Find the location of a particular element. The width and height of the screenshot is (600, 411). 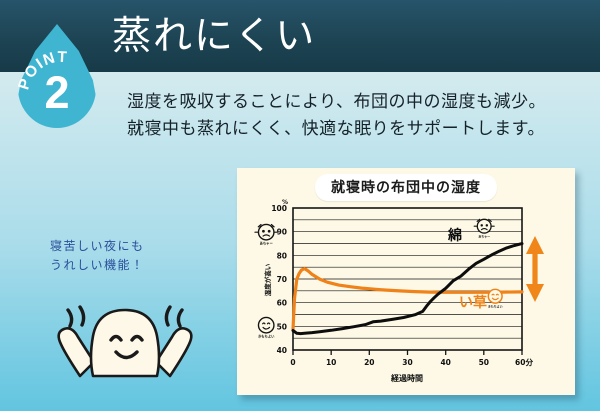

igusa-series-face-icon: きもちよい is located at coordinates (495, 298).